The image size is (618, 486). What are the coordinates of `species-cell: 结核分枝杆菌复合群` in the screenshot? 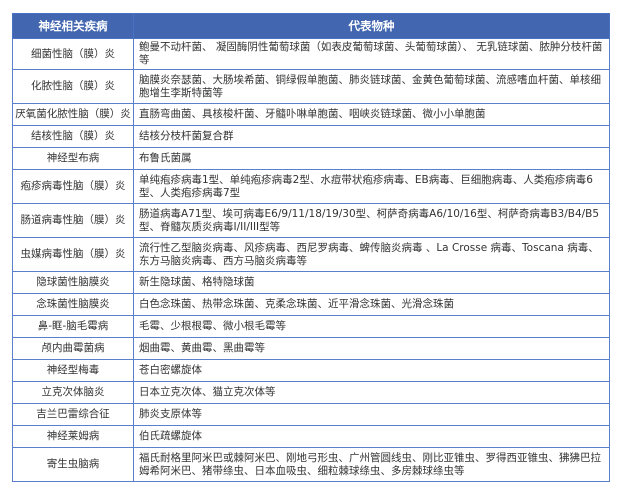 It's located at (371, 136).